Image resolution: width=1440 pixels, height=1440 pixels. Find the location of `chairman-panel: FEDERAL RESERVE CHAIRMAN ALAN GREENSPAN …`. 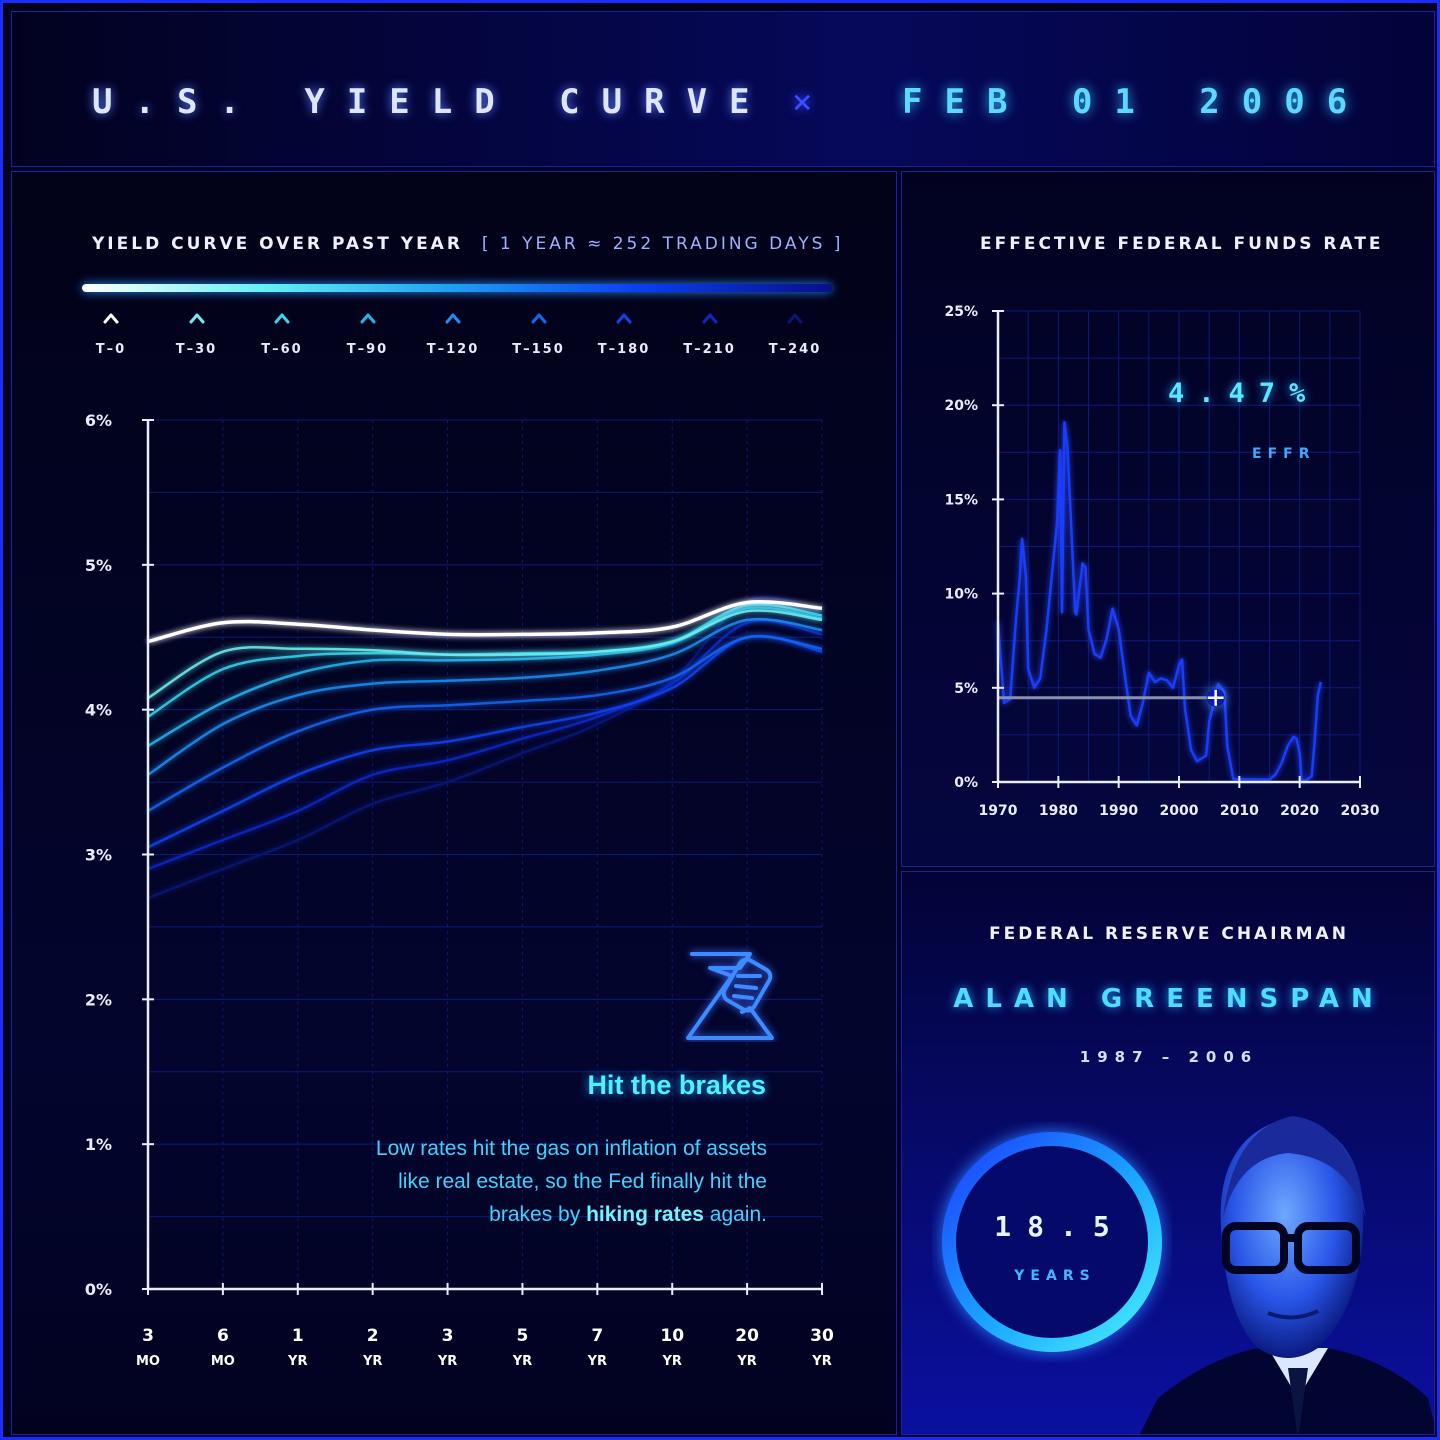

chairman-panel: FEDERAL RESERVE CHAIRMAN ALAN GREENSPAN … is located at coordinates (1168, 1153).